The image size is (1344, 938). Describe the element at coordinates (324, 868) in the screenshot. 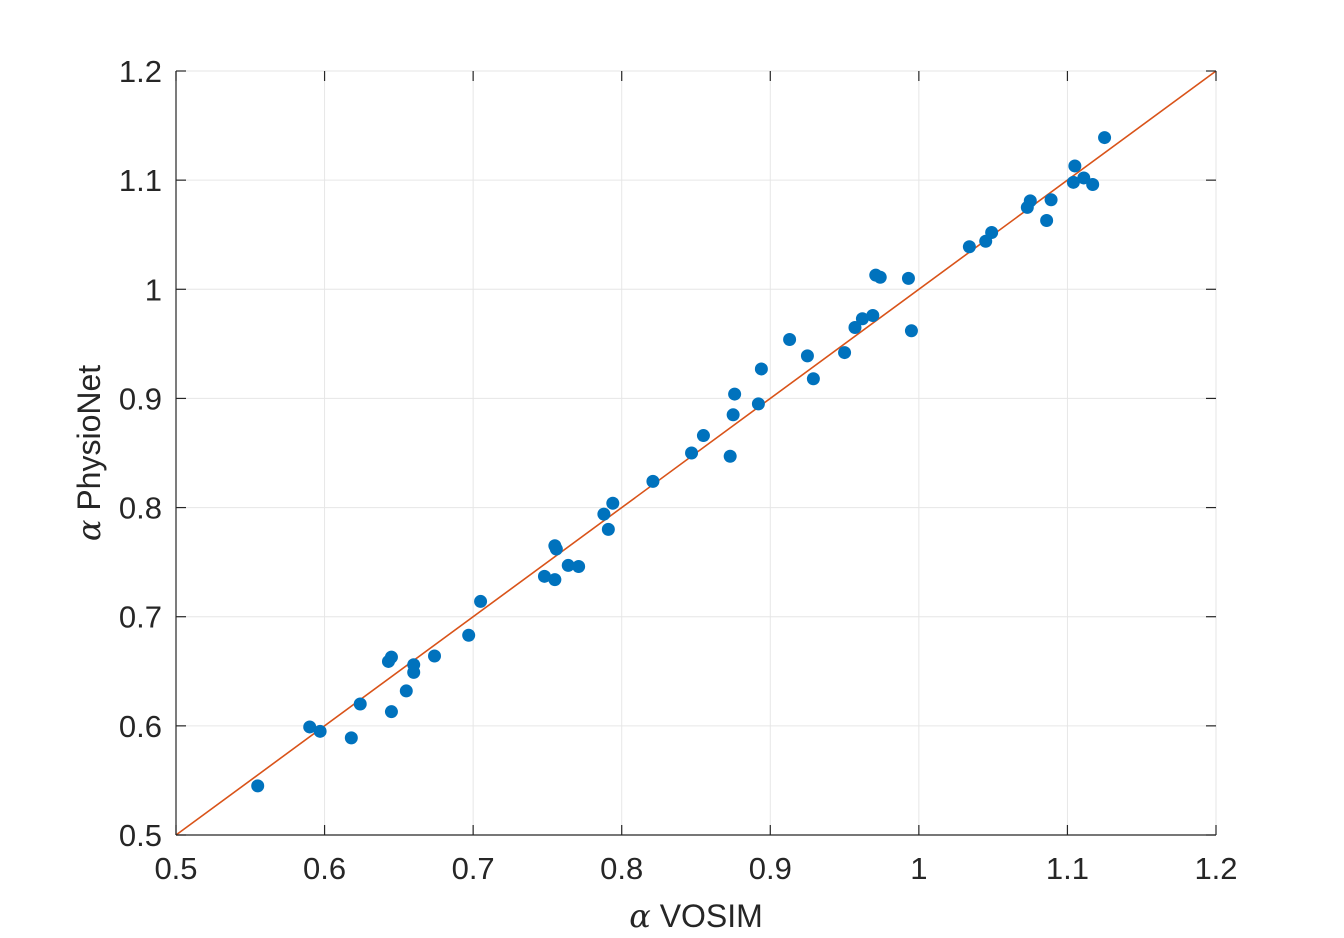

I see `x-tick-label: 0.6` at that location.